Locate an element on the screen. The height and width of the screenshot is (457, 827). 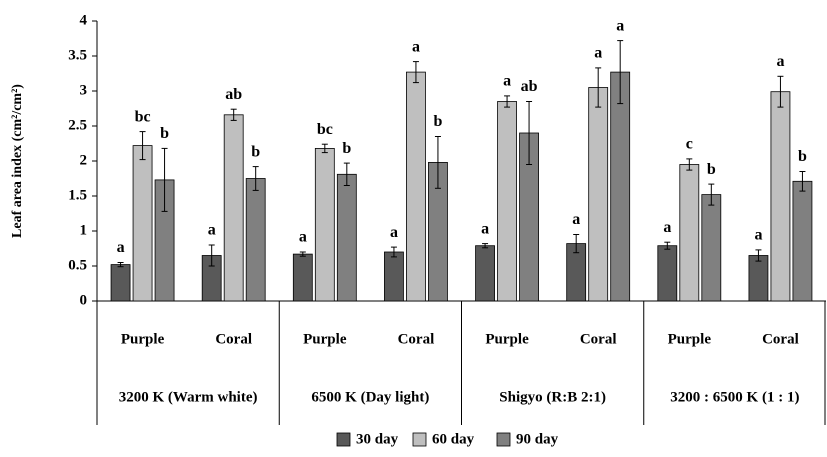
y-tick-label: 0 is located at coordinates (84, 300).